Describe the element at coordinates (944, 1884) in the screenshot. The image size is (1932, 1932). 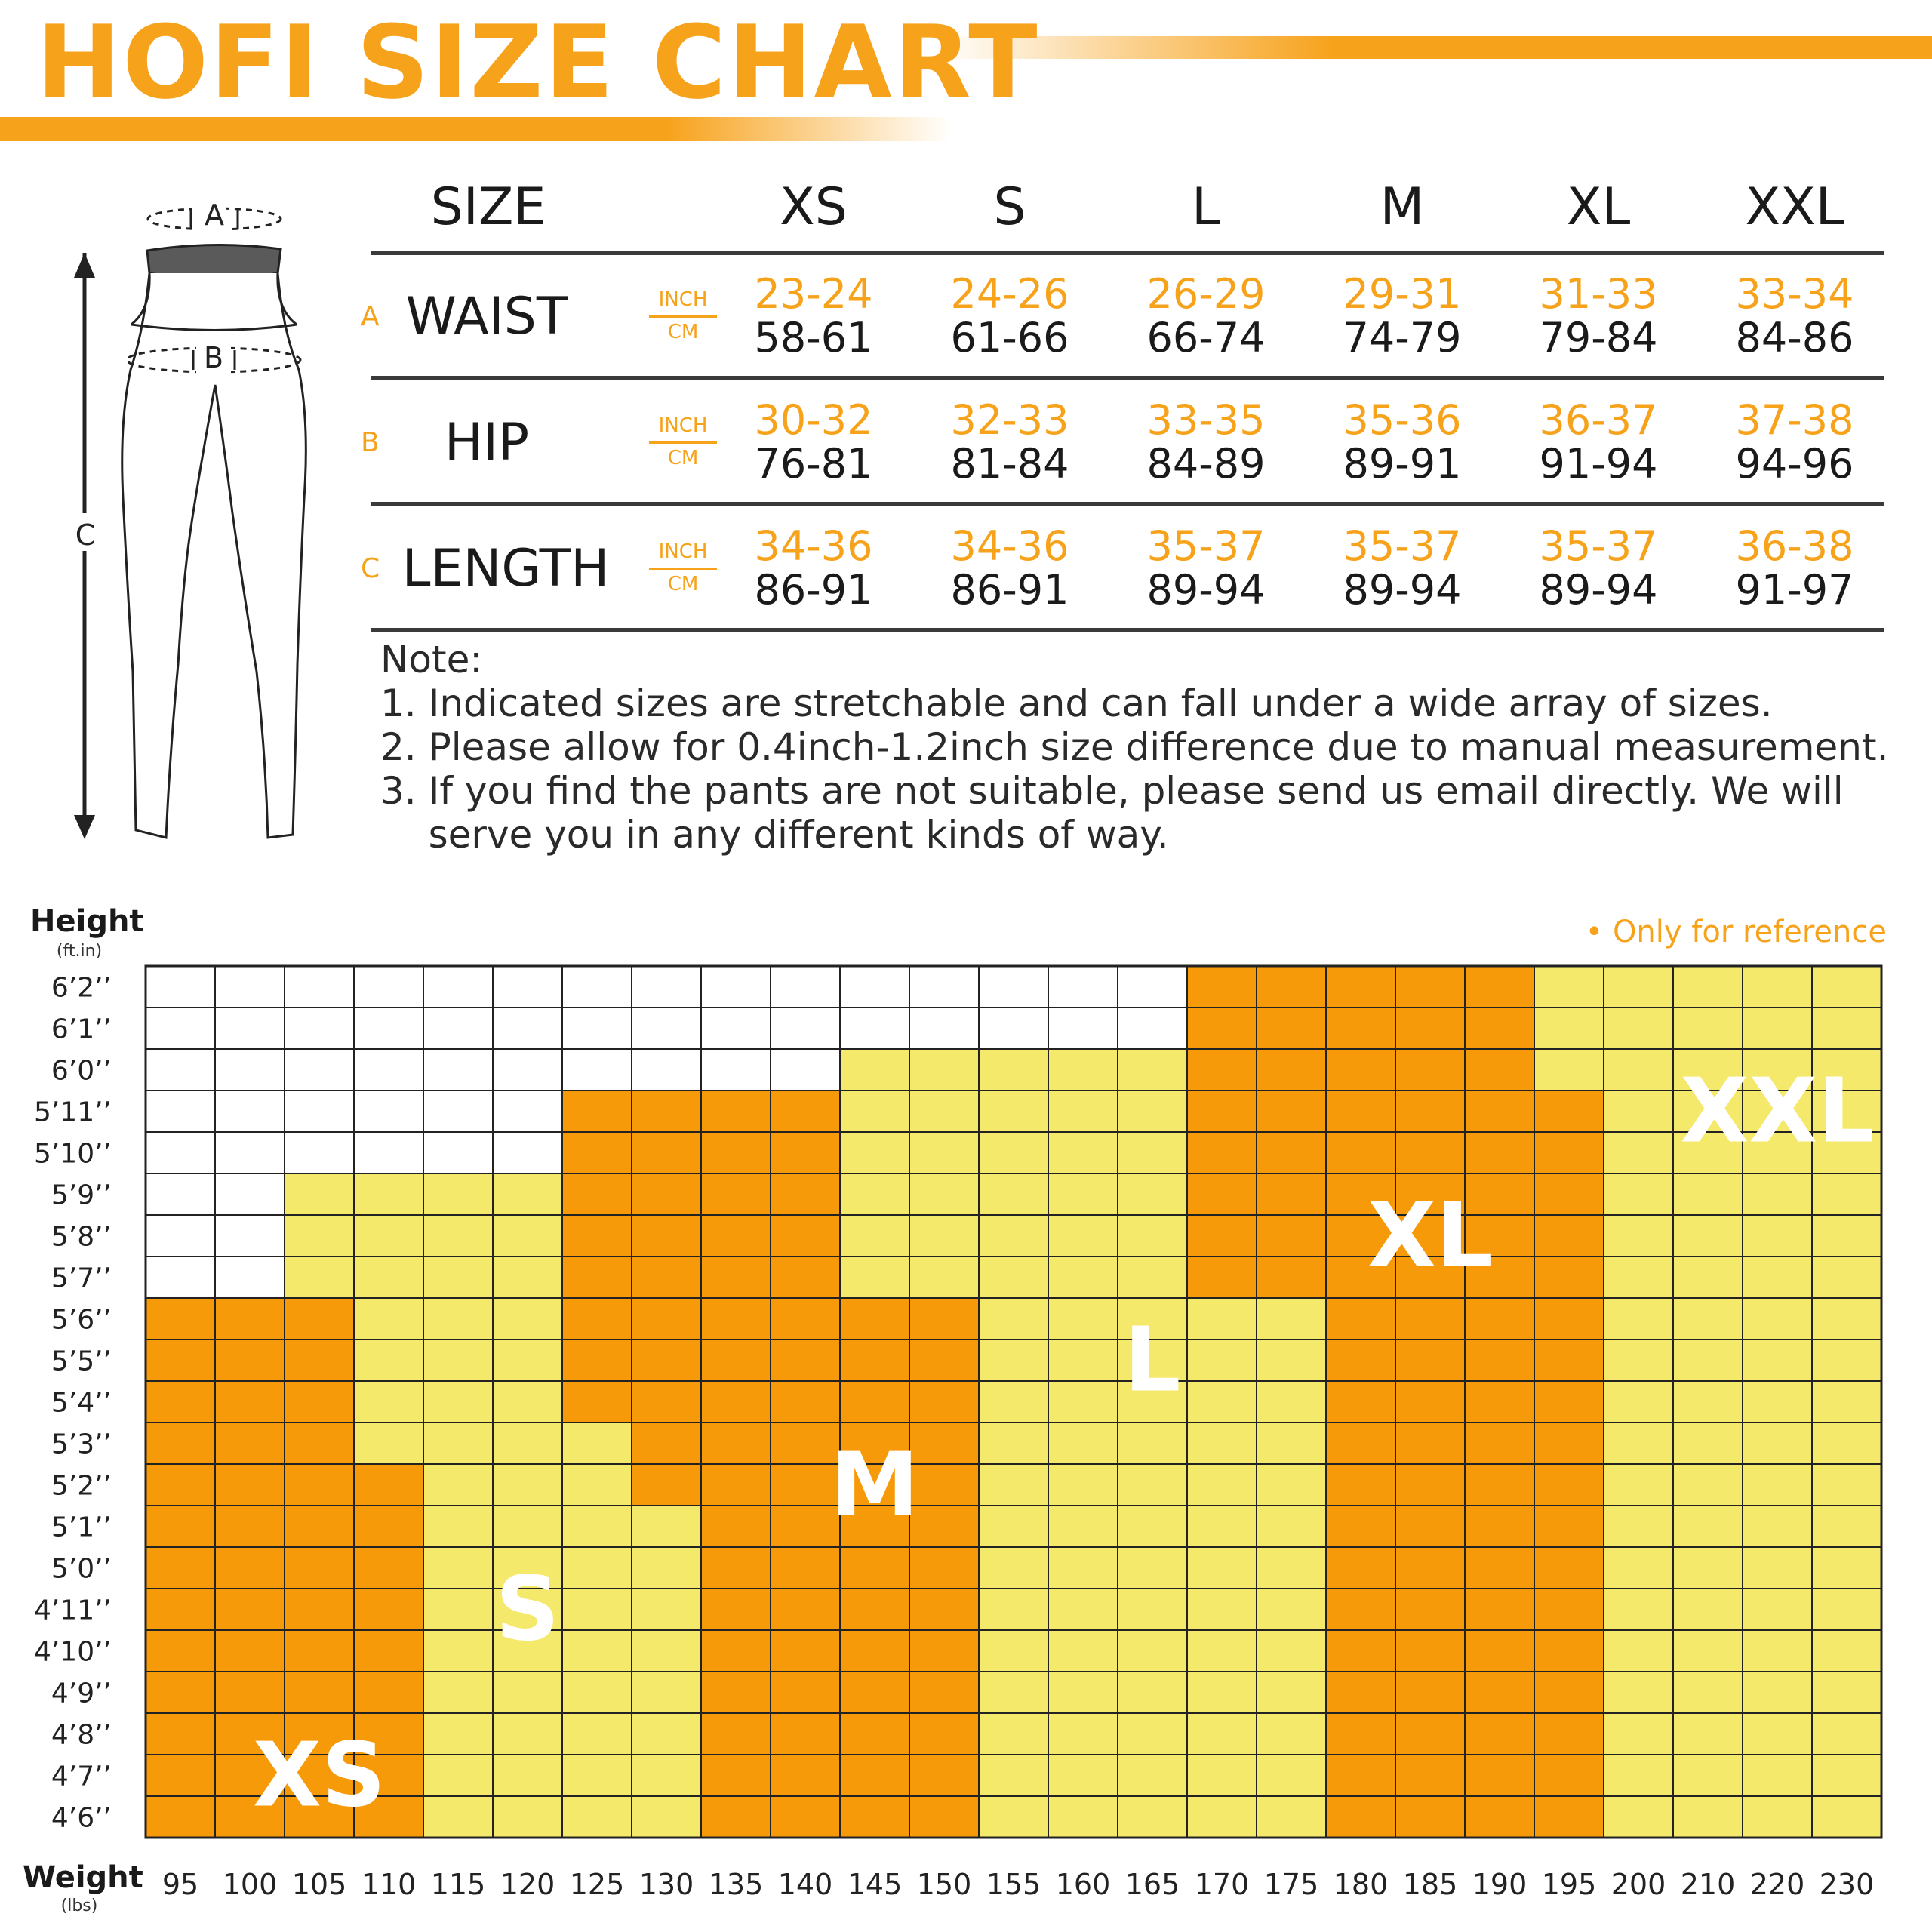
I see `x-tick-label: 150` at that location.